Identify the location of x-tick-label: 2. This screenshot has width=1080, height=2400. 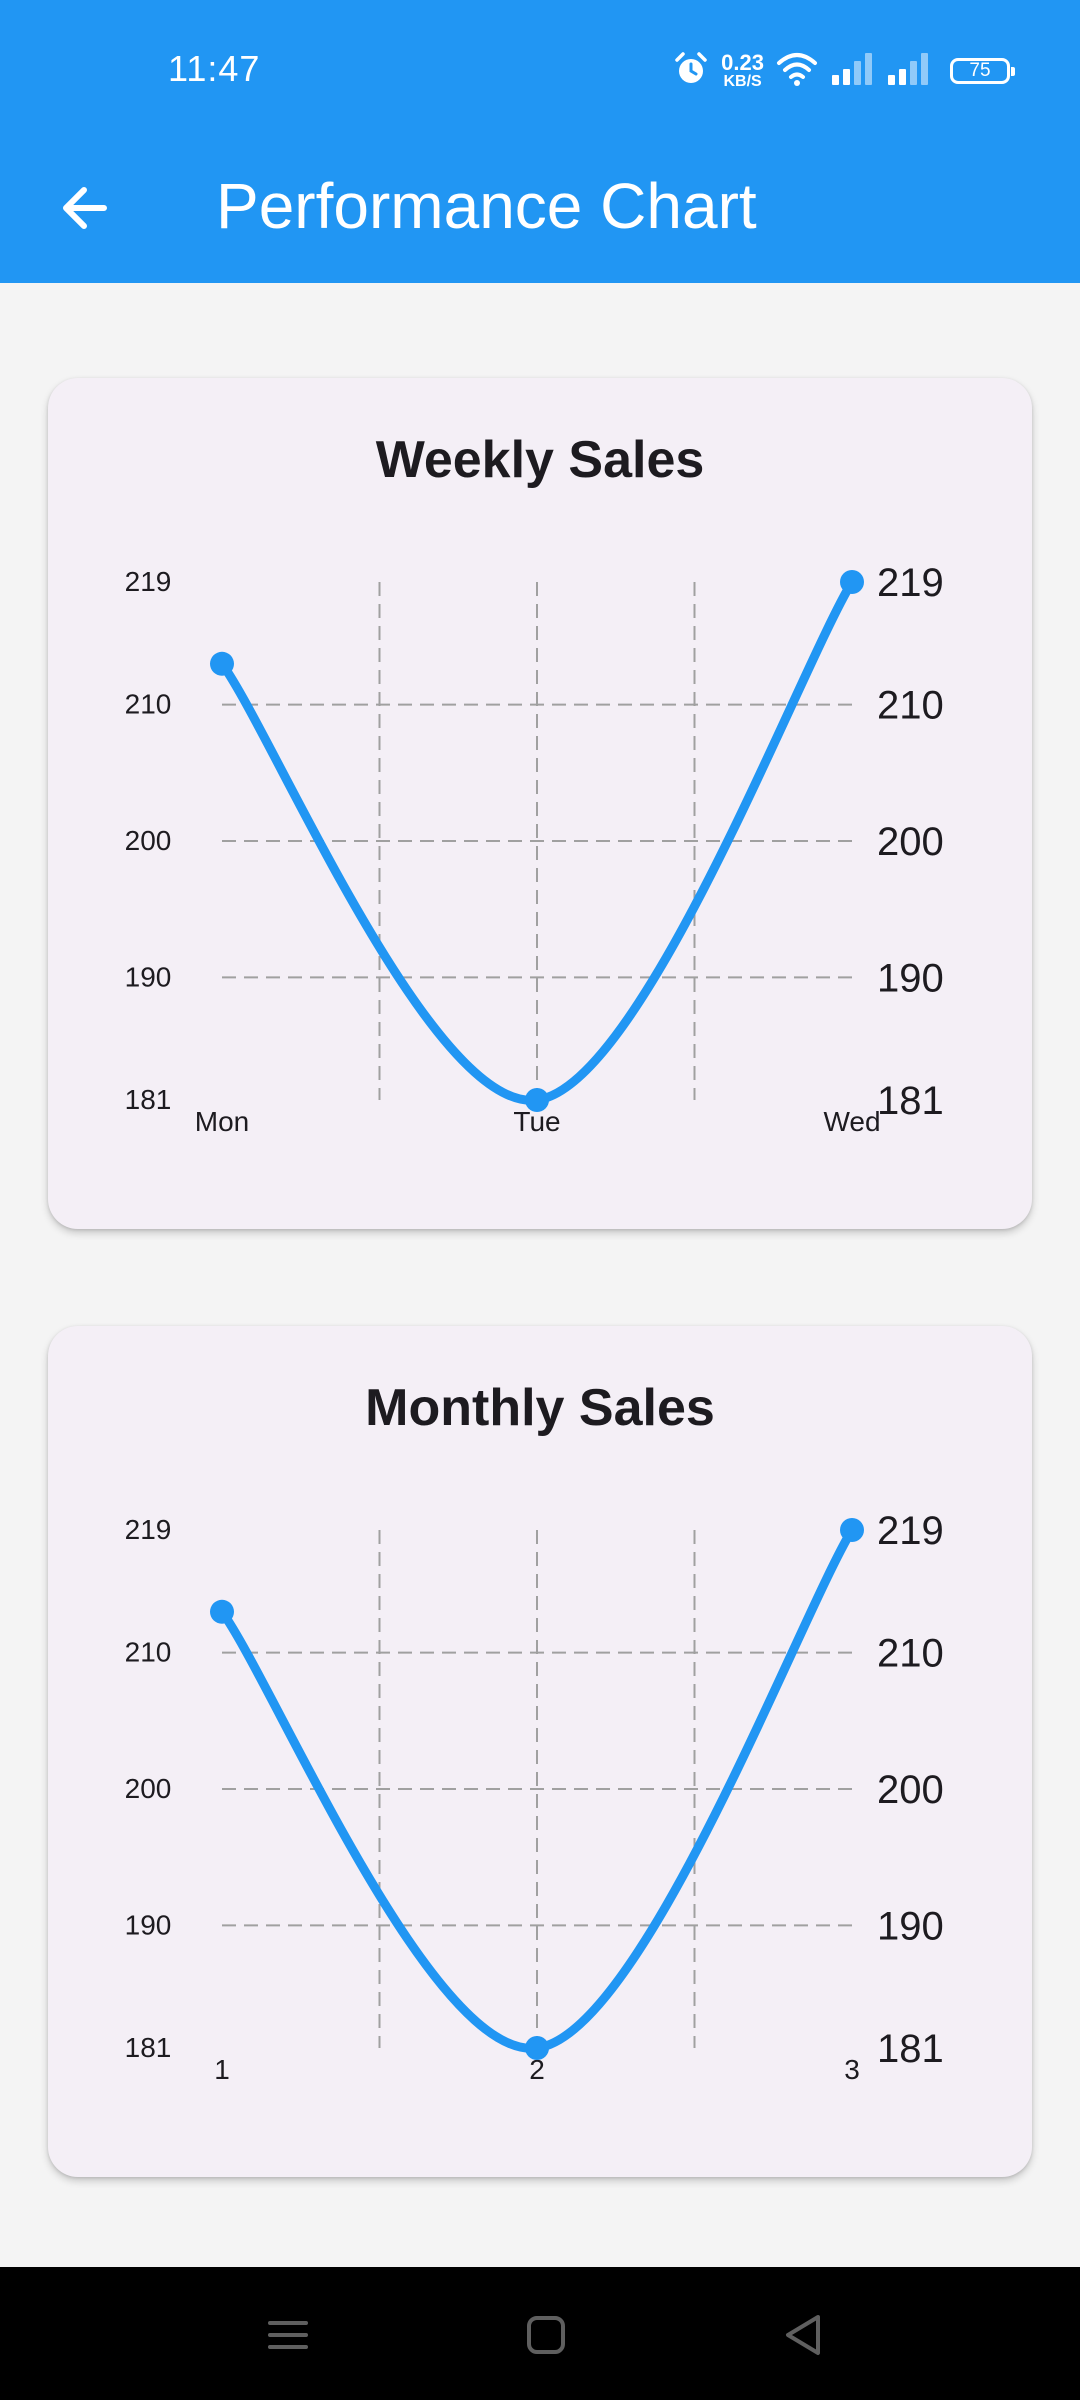
(537, 2069).